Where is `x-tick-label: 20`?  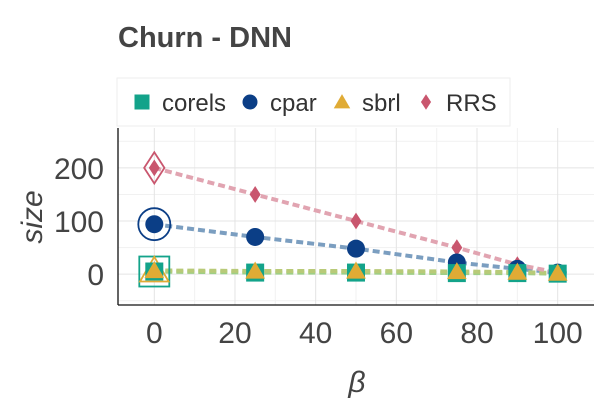 x-tick-label: 20 is located at coordinates (234, 333).